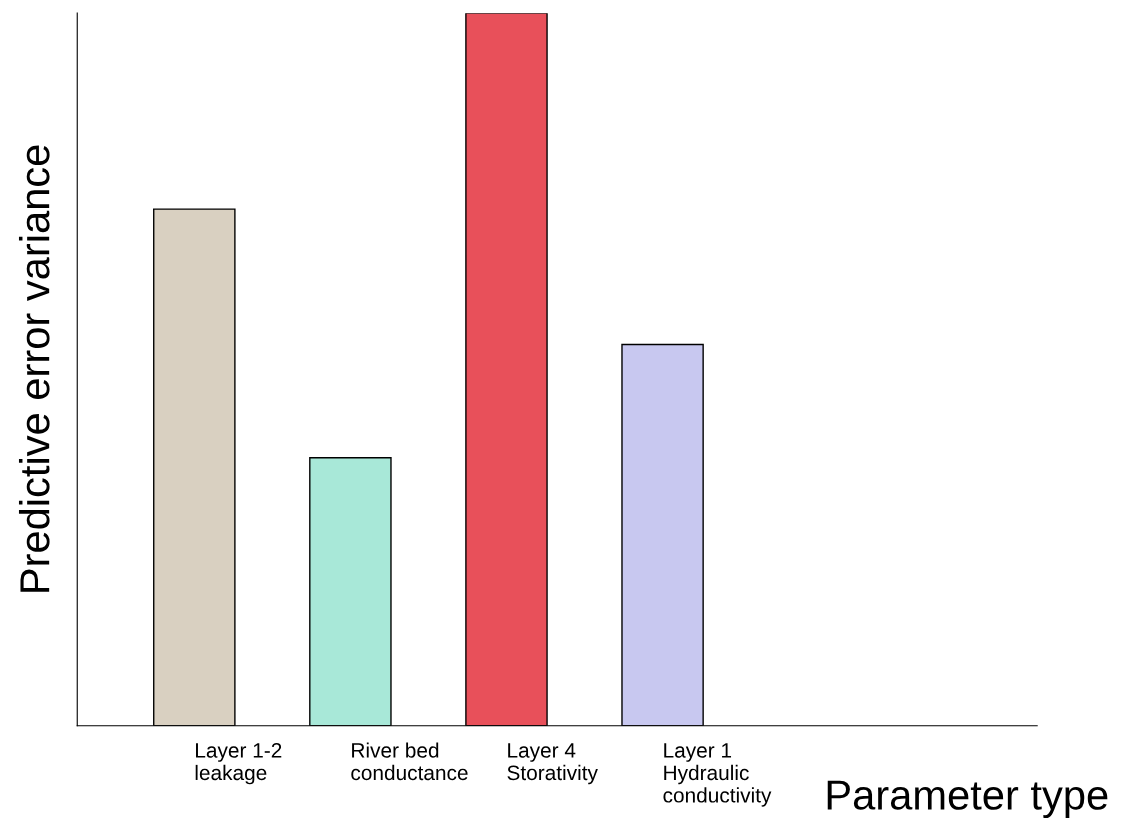 This screenshot has width=1136, height=821. I want to click on x-tick-label: River bed conductance, so click(409, 761).